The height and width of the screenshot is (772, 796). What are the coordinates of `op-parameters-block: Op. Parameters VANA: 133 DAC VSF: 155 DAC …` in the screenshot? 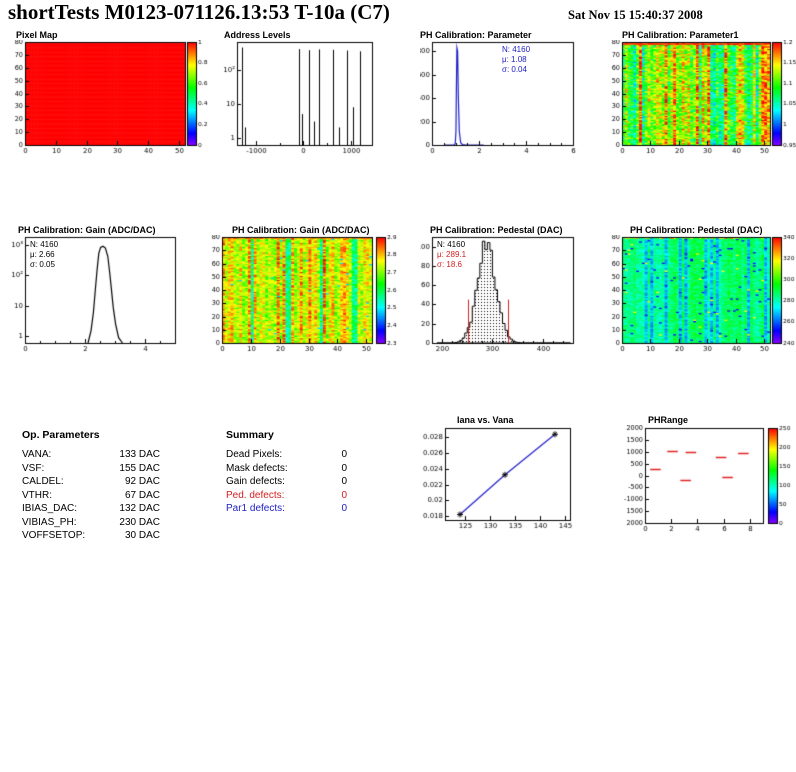 It's located at (91, 487).